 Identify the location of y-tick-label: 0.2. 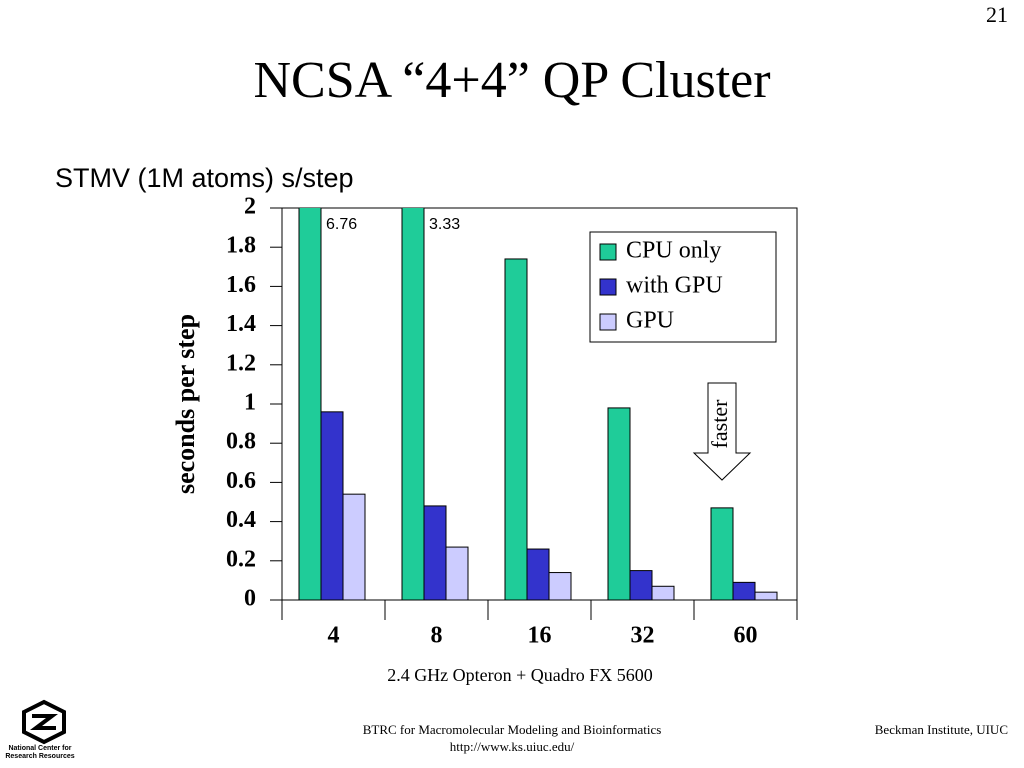
(241, 559).